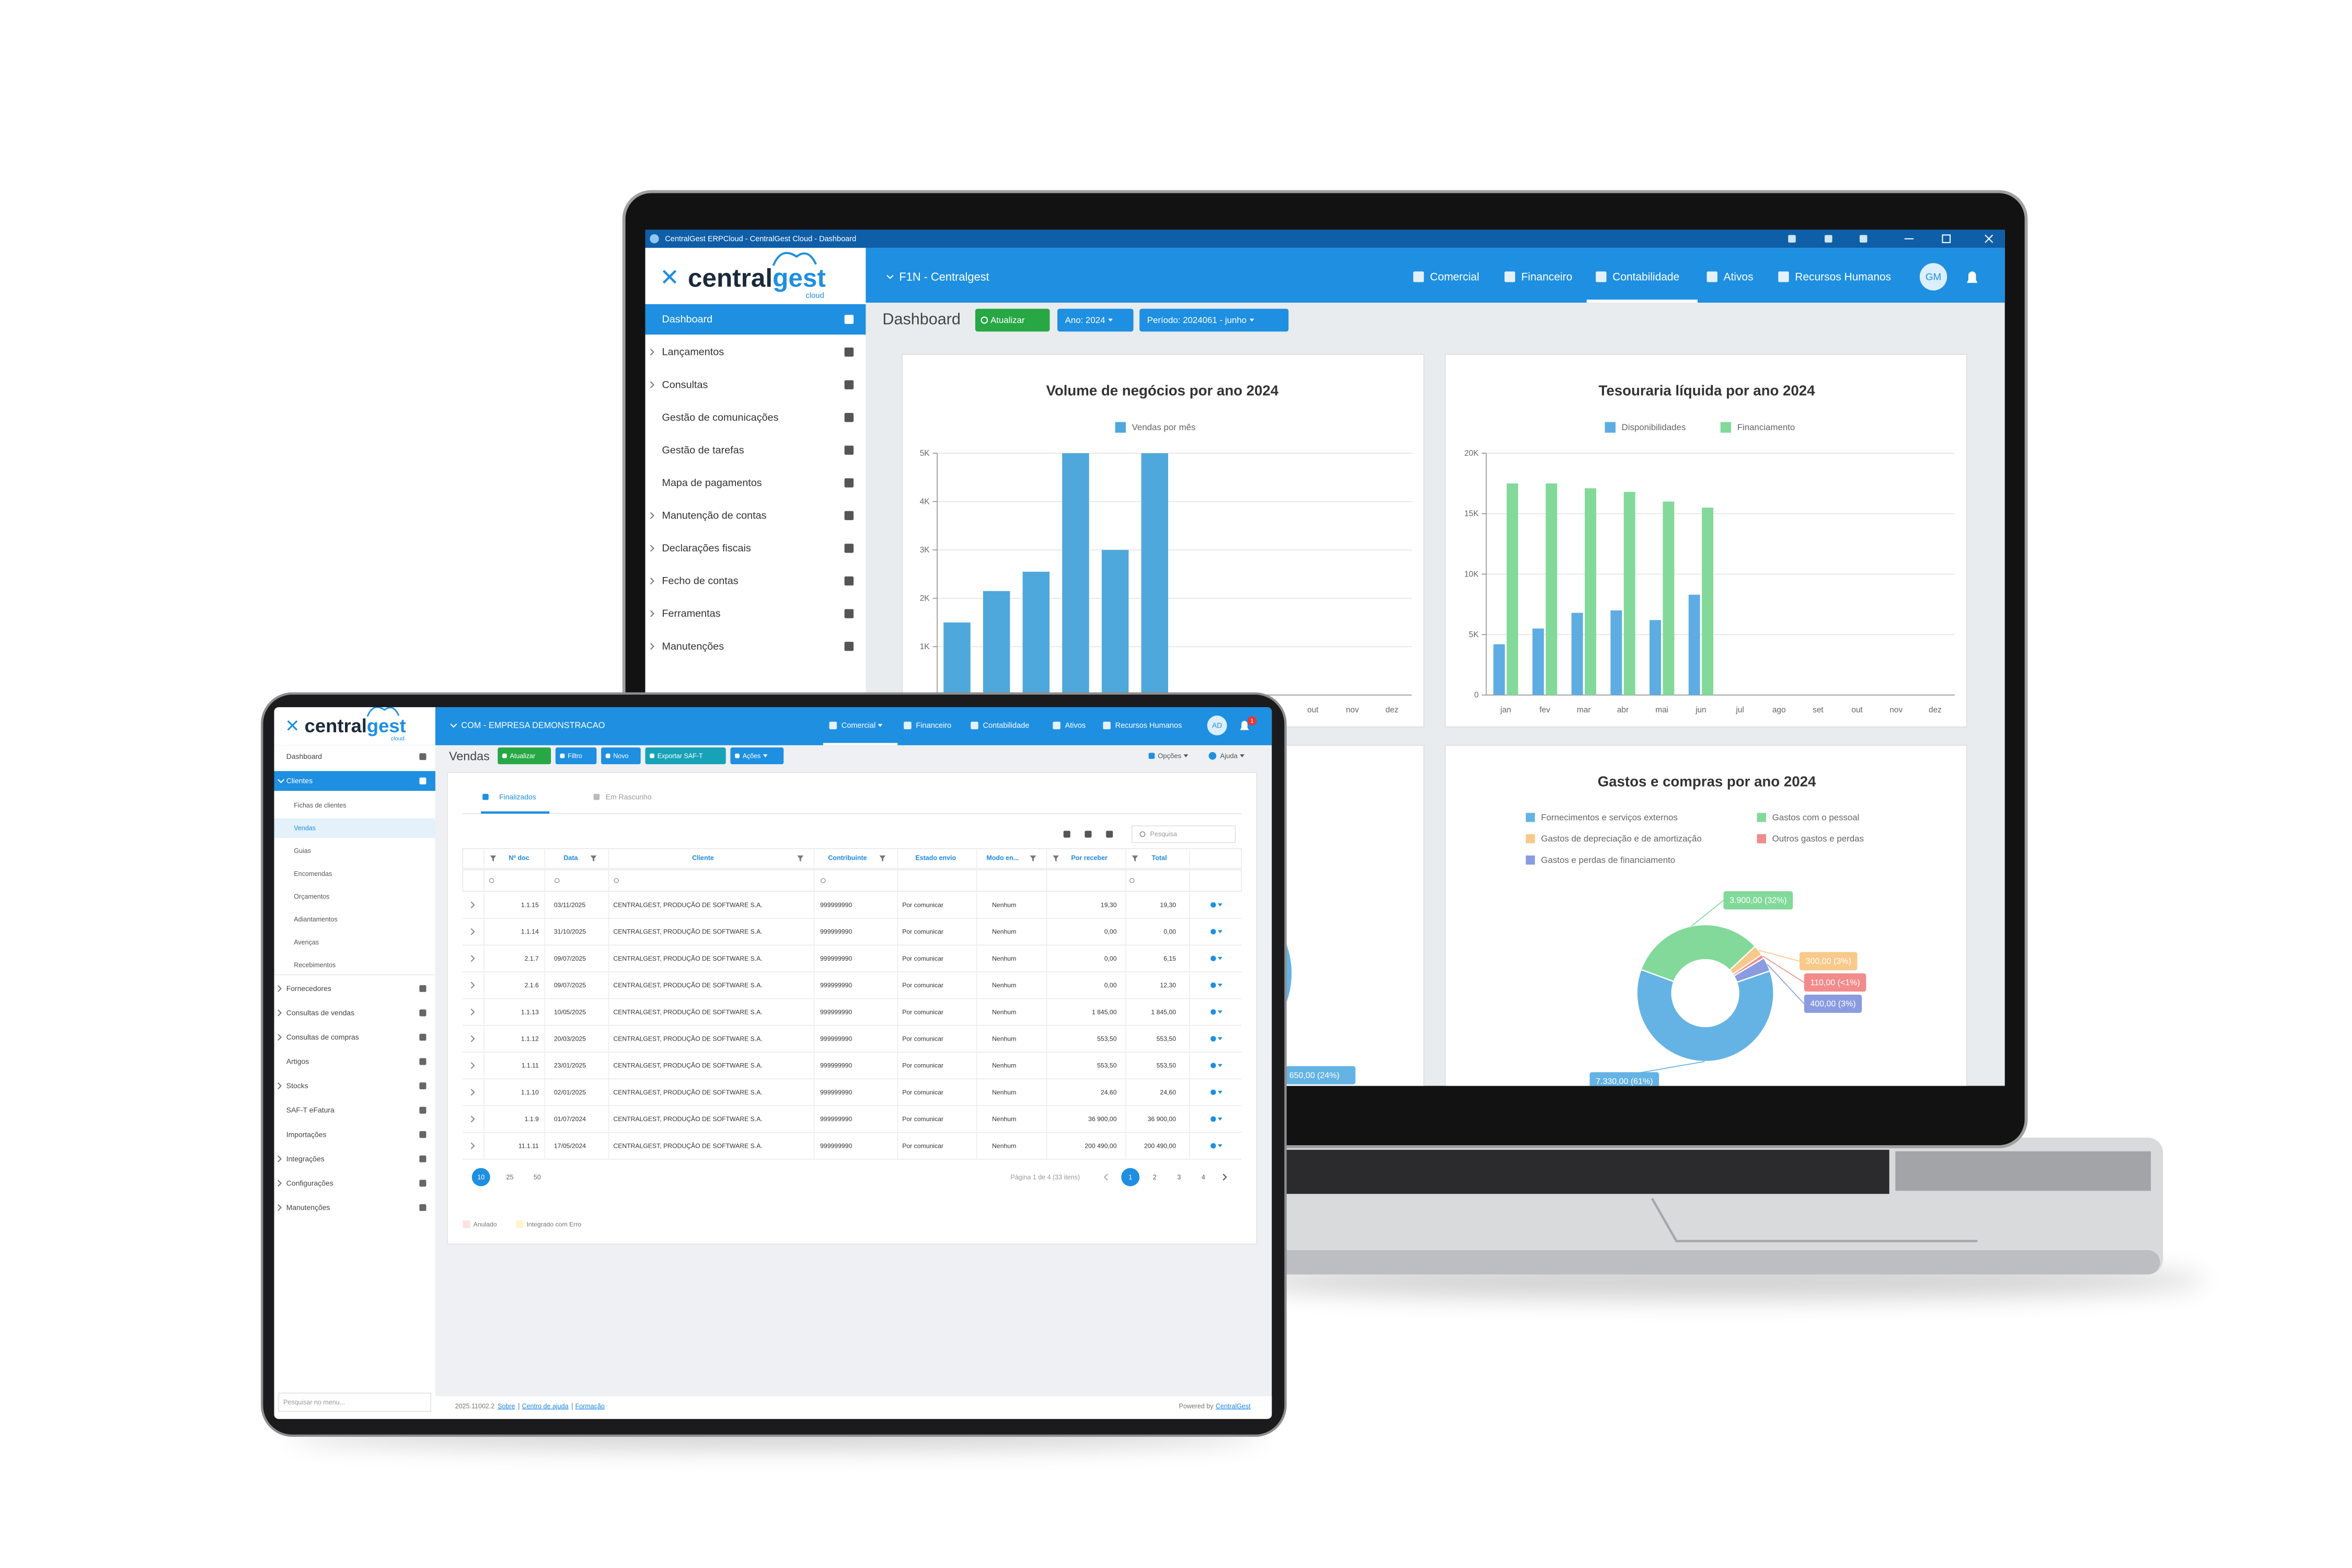  What do you see at coordinates (712, 483) in the screenshot?
I see `menu-item: Mapa de pagamentos` at bounding box center [712, 483].